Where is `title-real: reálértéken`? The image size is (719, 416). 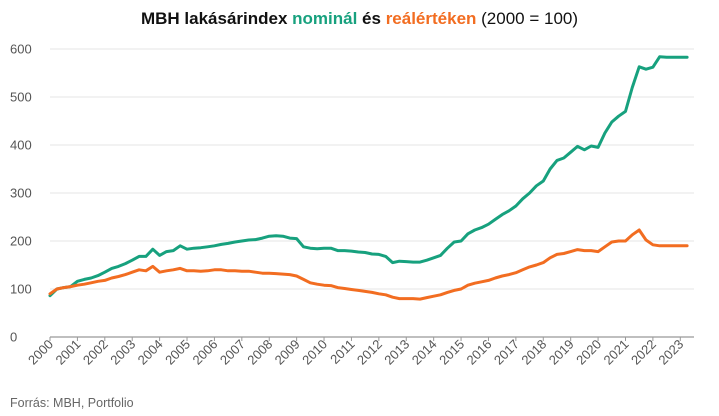
title-real: reálértéken is located at coordinates (431, 18).